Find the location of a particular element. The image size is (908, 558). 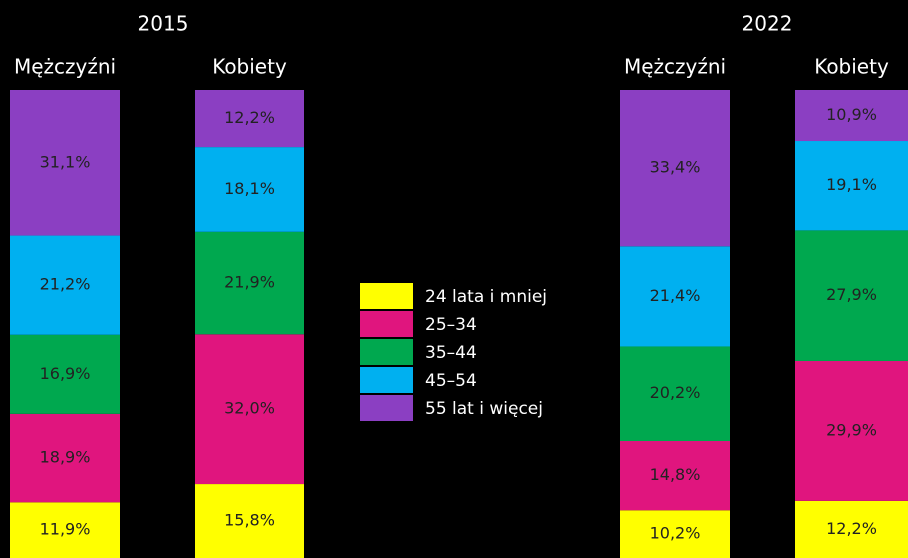

data-label: 27,9% is located at coordinates (851, 294).